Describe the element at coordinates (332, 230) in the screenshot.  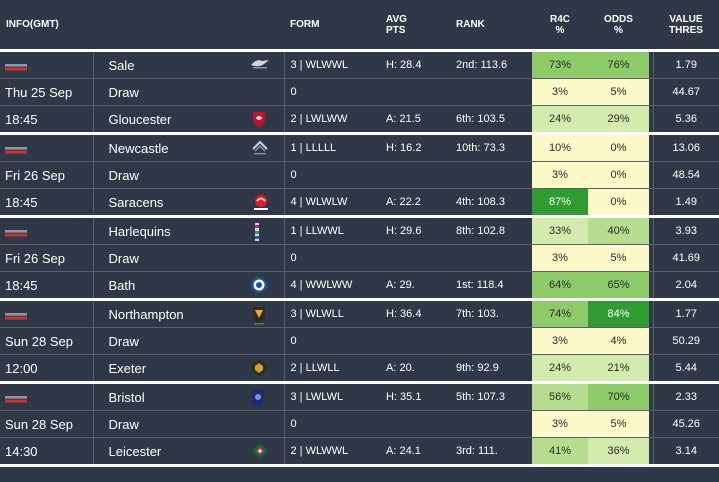
I see `form-cell: 1 | LLWWL` at that location.